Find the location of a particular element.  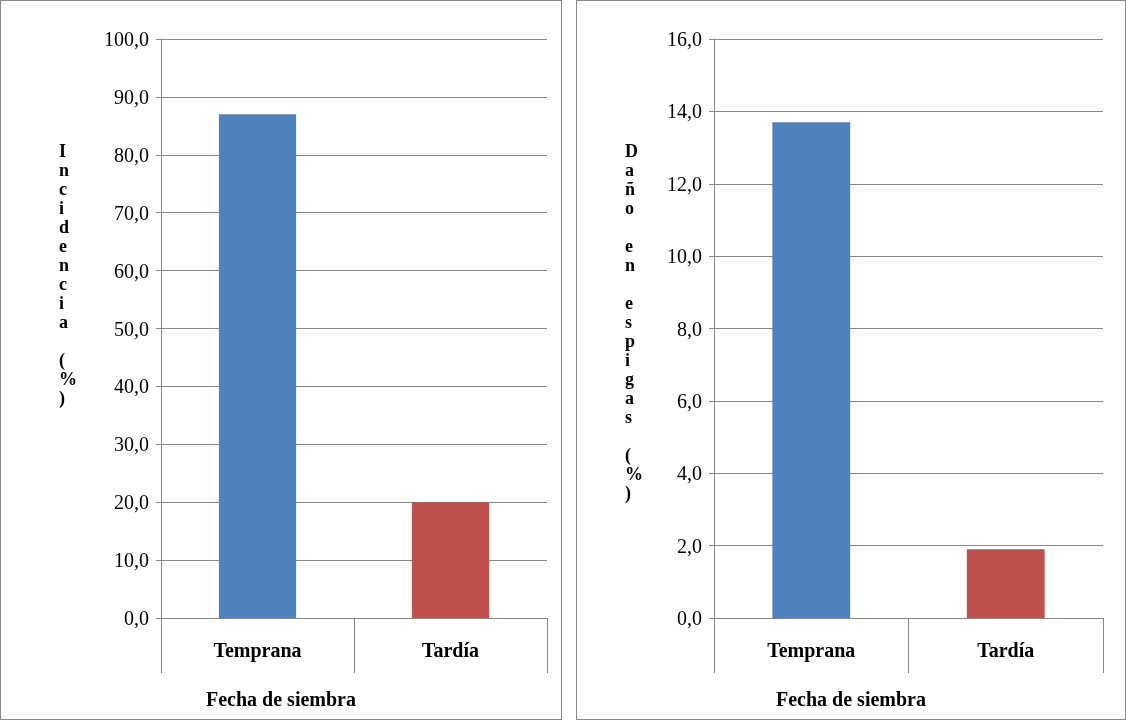

y-tick-label: 30,0 is located at coordinates (131, 444).